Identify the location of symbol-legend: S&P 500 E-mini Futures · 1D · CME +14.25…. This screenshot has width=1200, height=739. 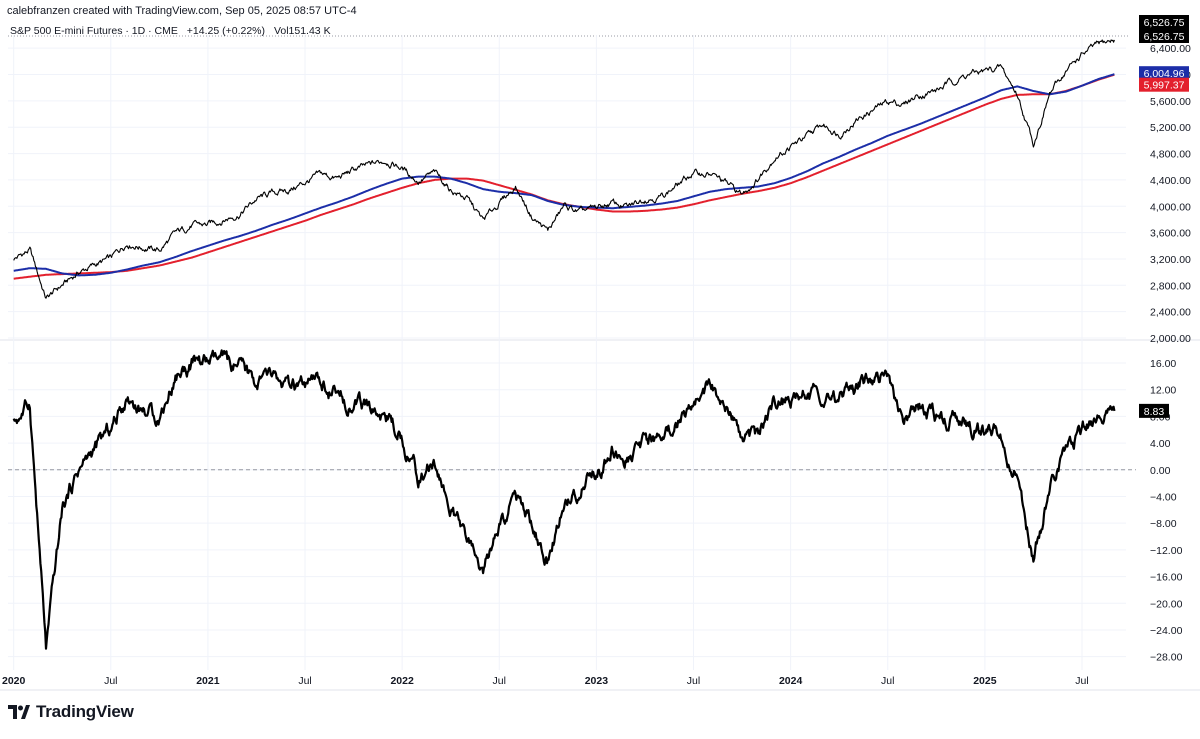
(173, 31).